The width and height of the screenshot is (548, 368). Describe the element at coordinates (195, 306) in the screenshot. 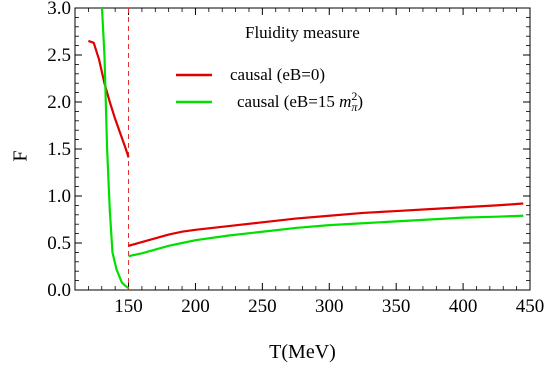

I see `x-tick-label: 200` at that location.